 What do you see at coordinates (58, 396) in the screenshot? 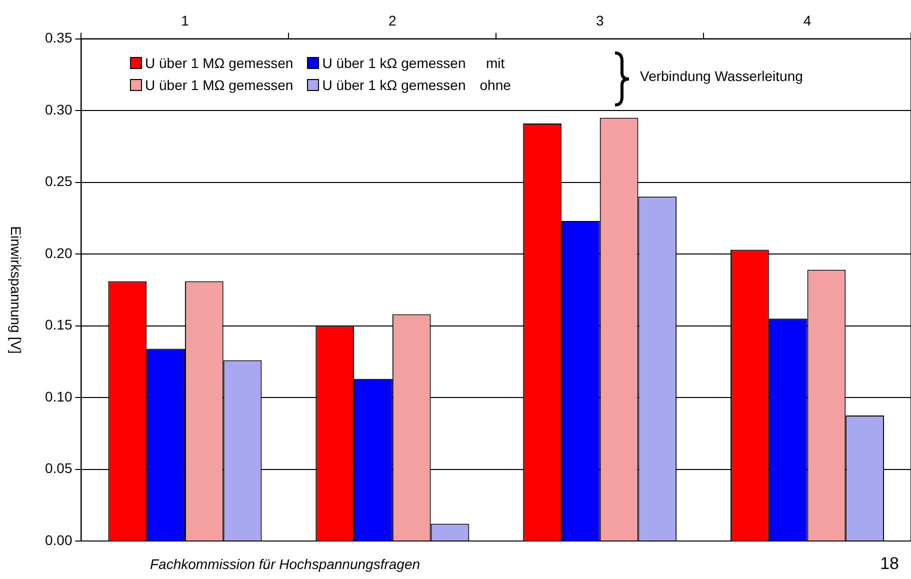
I see `y-tick-label: 0.10` at bounding box center [58, 396].